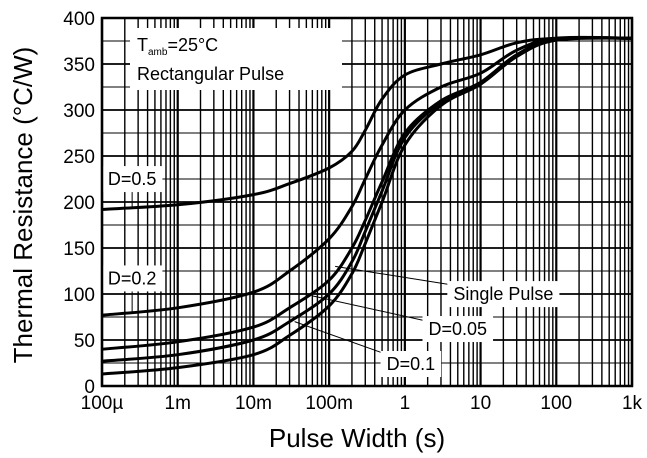 The width and height of the screenshot is (647, 458). What do you see at coordinates (210, 74) in the screenshot?
I see `conditions-pulse: Rectangular Pulse` at bounding box center [210, 74].